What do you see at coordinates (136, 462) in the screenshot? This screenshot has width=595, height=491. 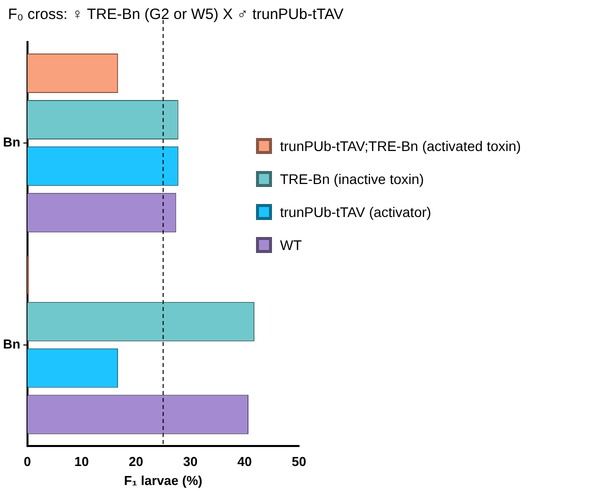 I see `x-tick-label: 20` at bounding box center [136, 462].